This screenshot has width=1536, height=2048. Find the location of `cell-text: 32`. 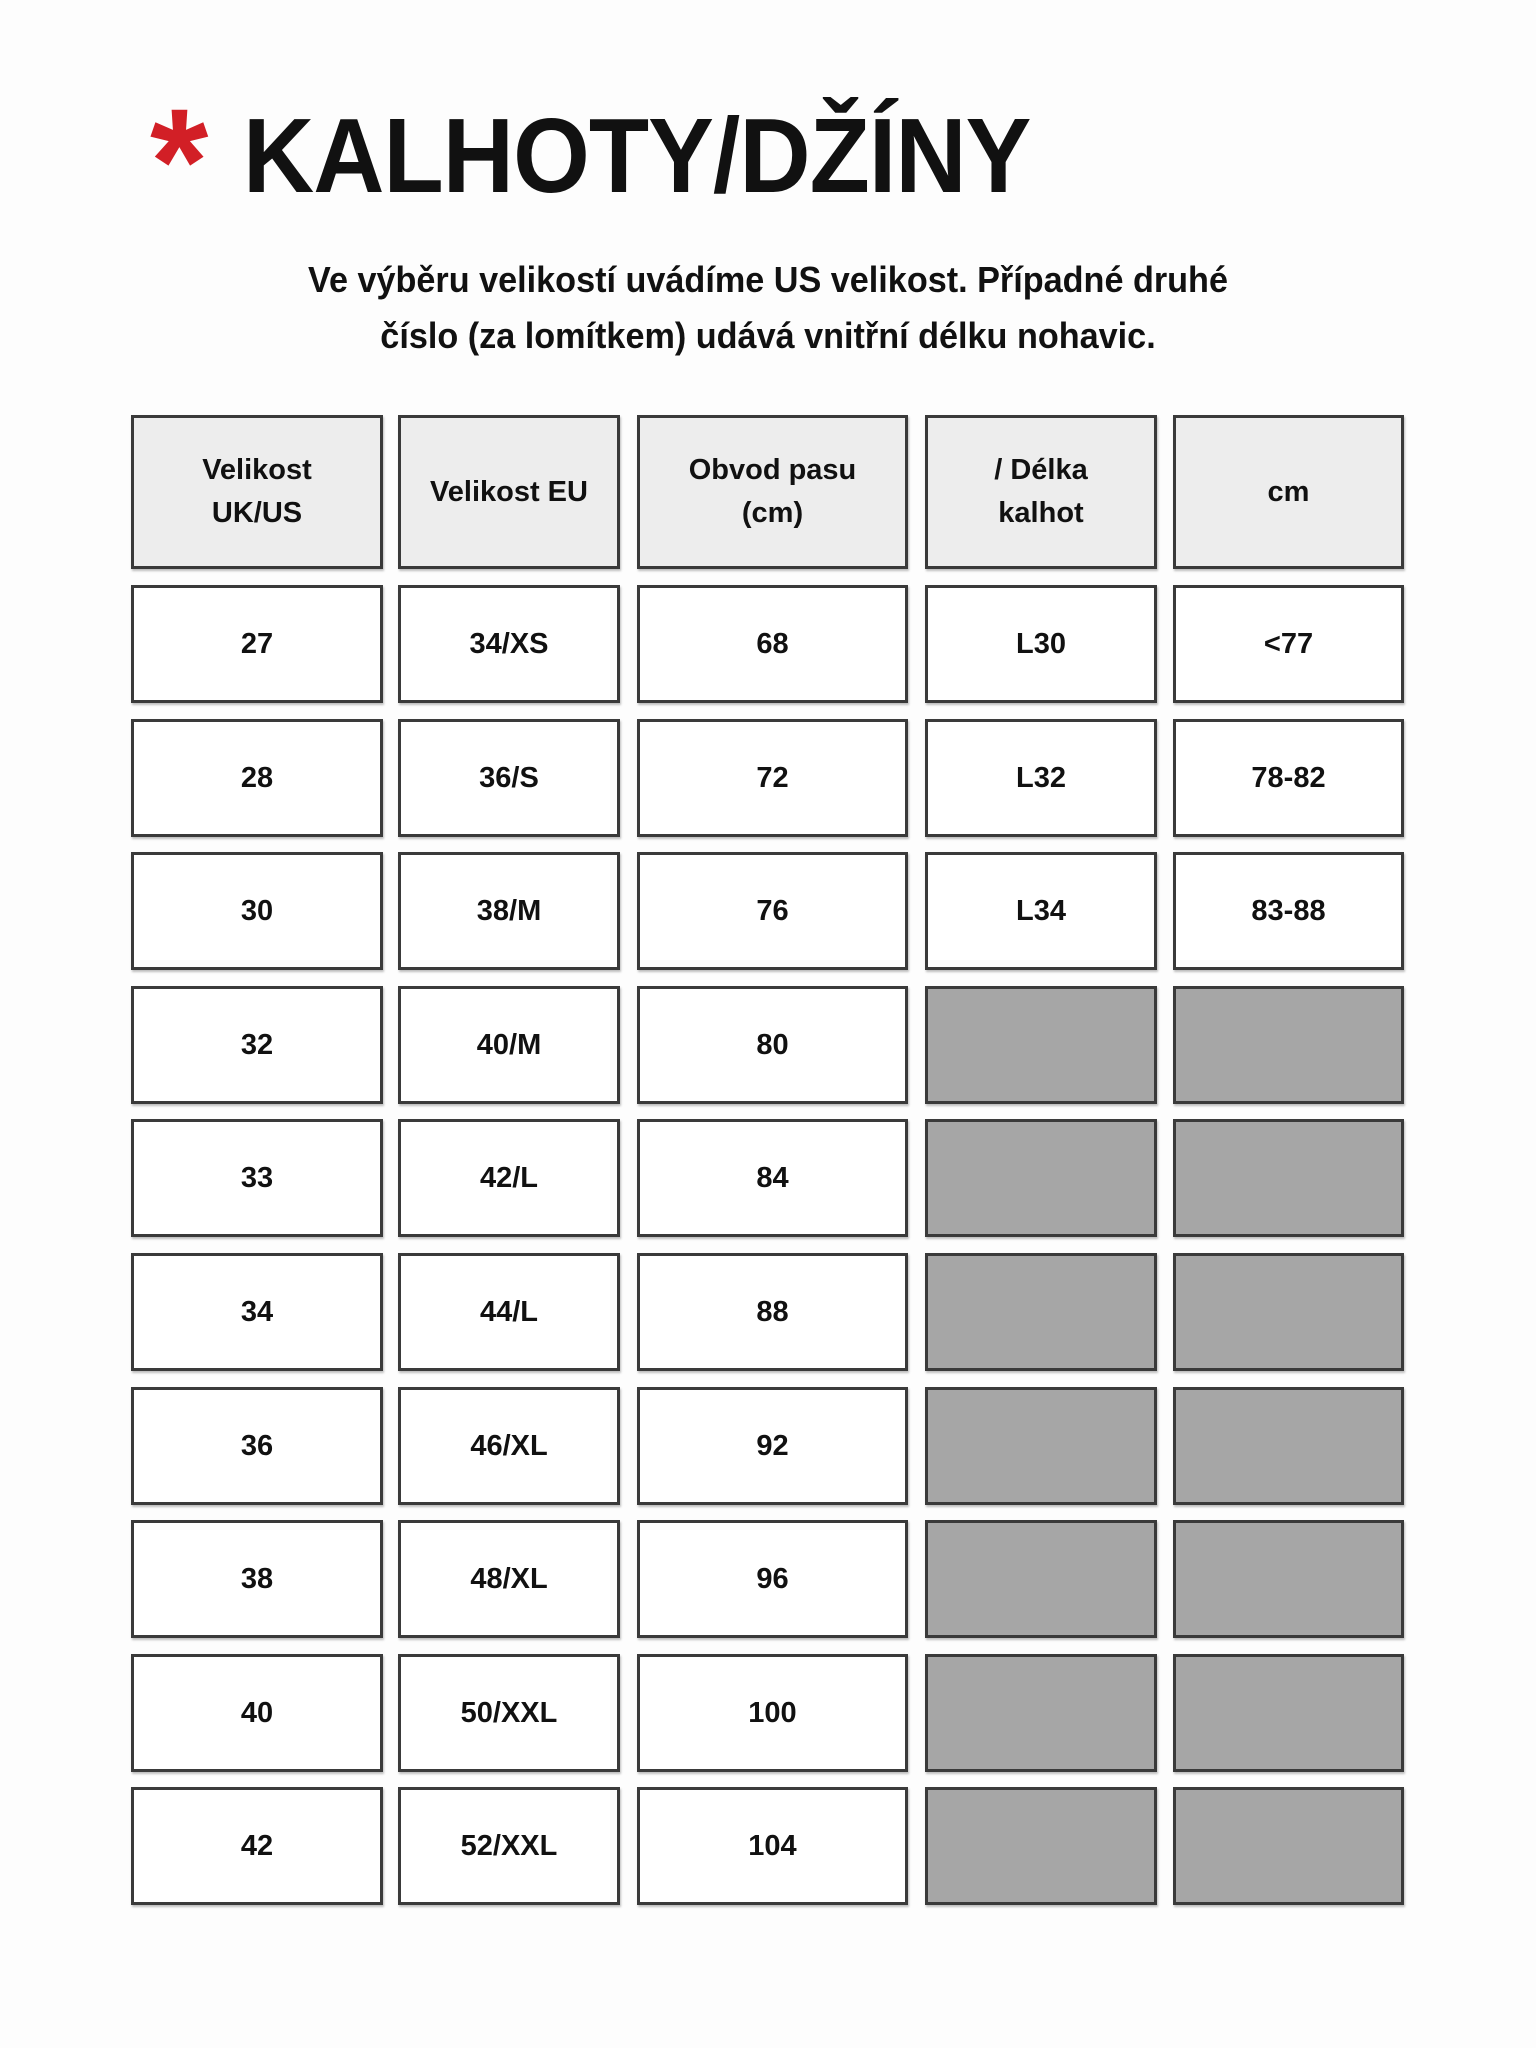

cell-text: 32 is located at coordinates (257, 1044).